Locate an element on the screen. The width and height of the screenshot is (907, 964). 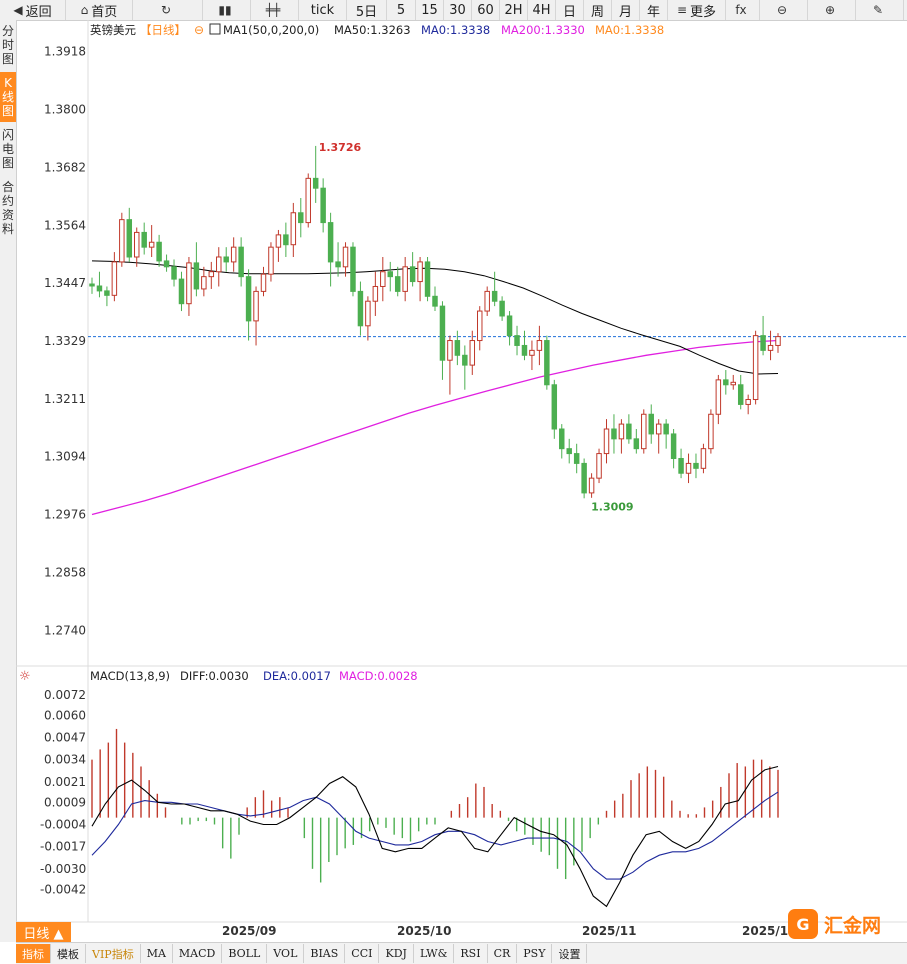
huijin-logo-text: 汇金网 is located at coordinates (853, 925).